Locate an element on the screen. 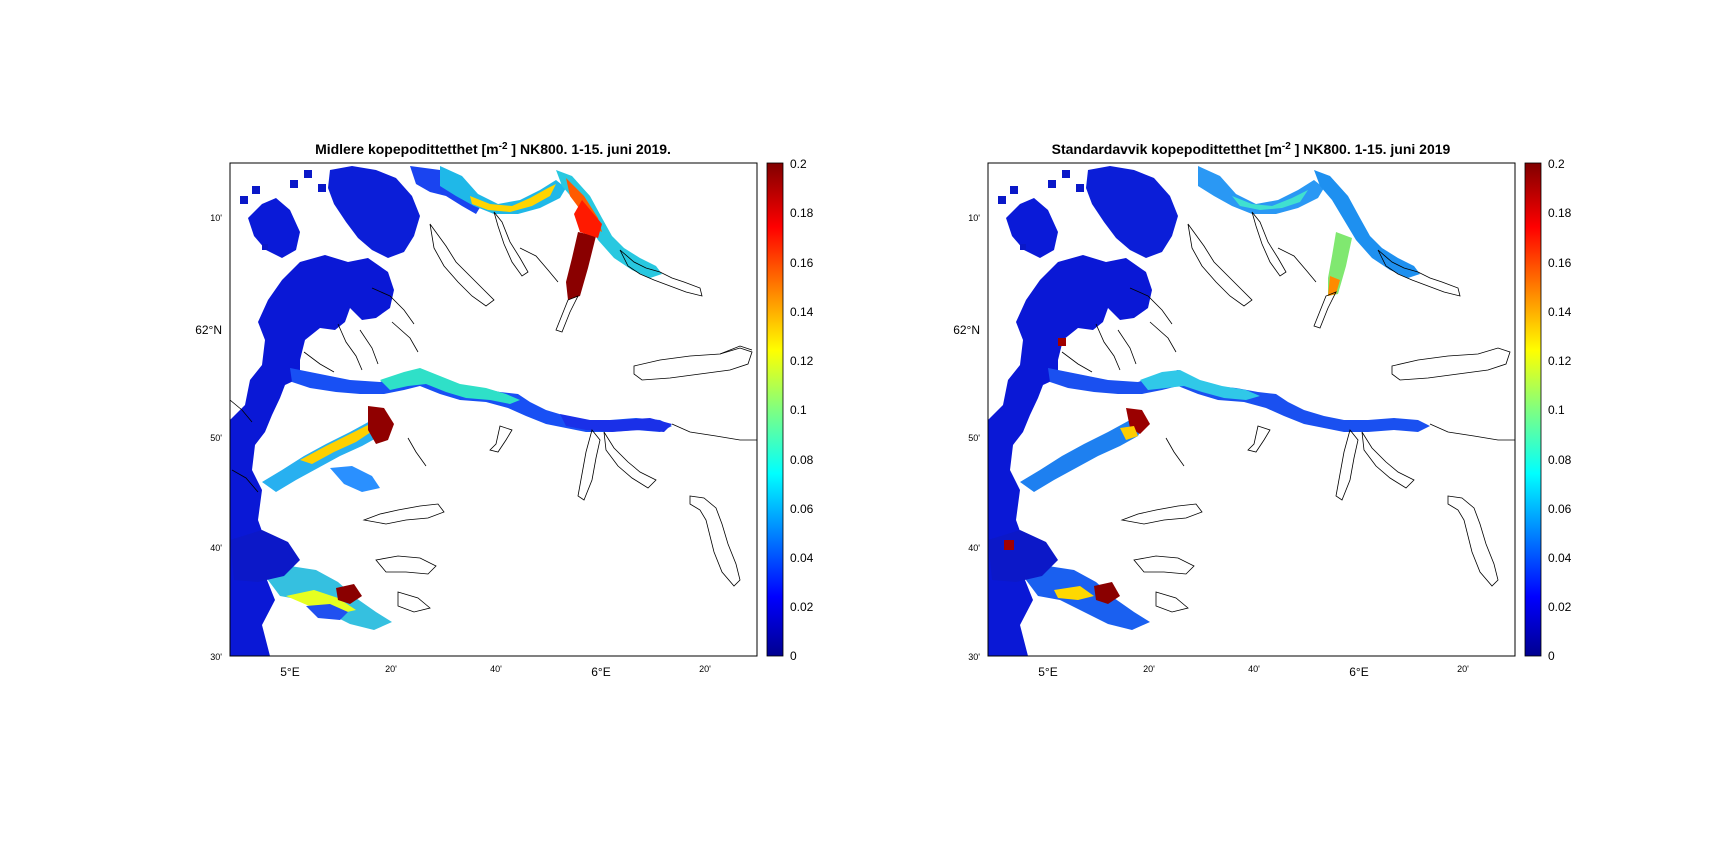 Image resolution: width=1715 pixels, height=850 pixels. map-density-field is located at coordinates (451, 411).